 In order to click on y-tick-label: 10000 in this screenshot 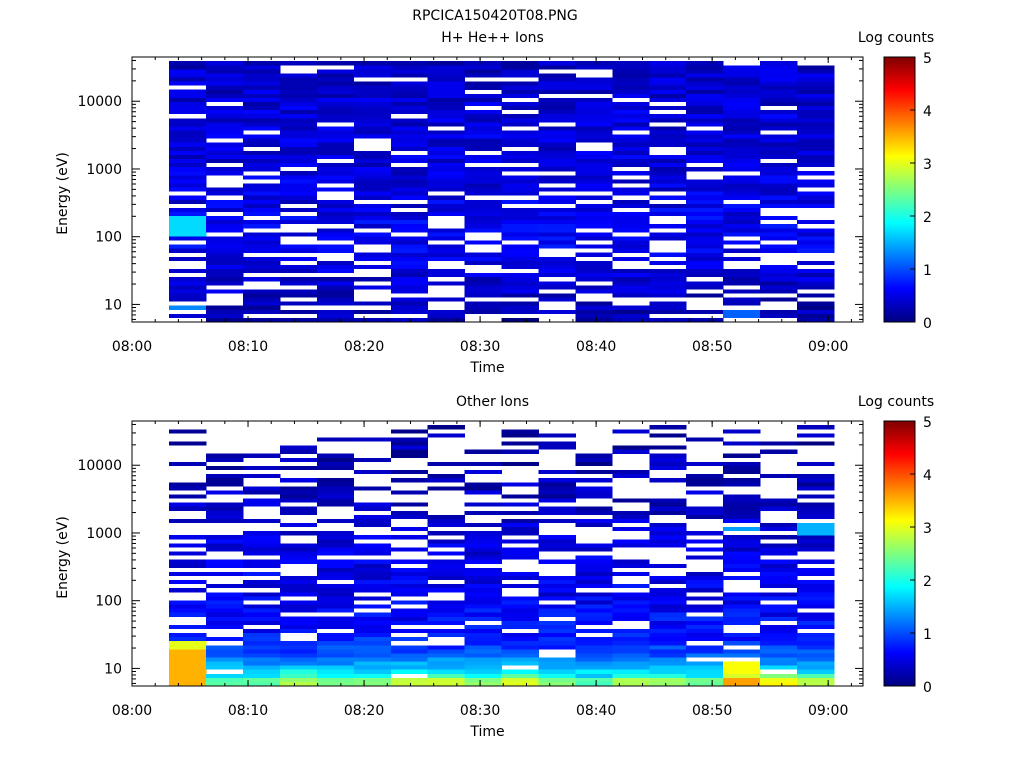, I will do `click(99, 102)`.